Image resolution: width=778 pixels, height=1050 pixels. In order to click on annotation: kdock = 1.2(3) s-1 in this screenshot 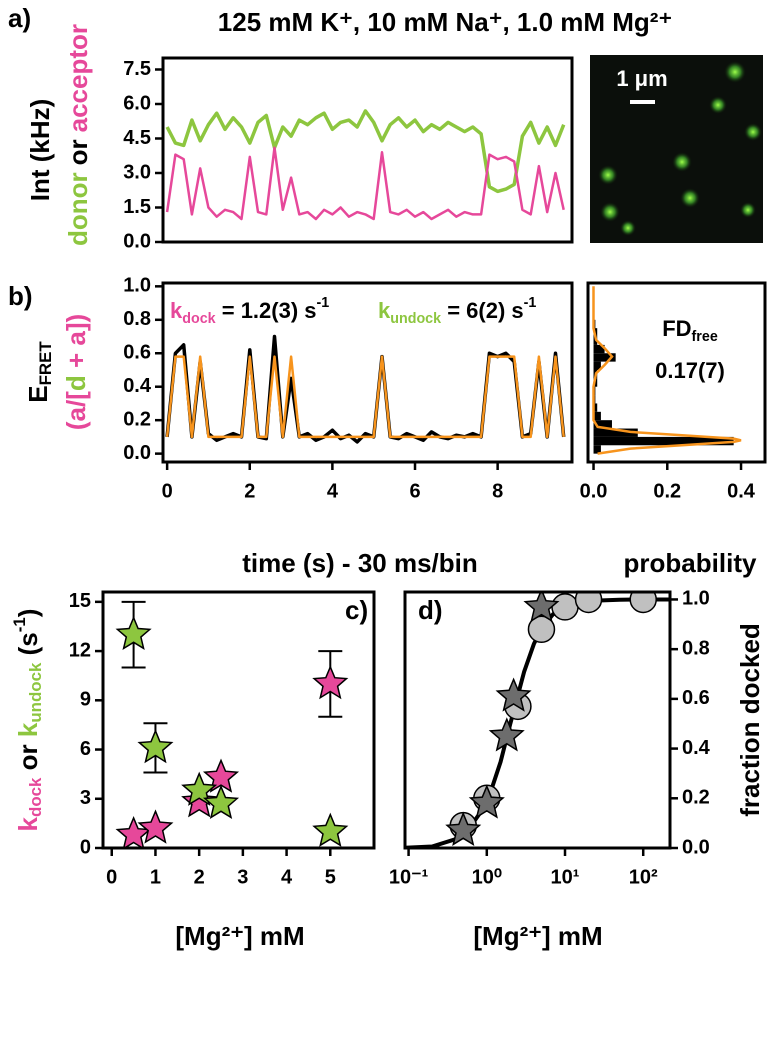, I will do `click(249, 311)`.